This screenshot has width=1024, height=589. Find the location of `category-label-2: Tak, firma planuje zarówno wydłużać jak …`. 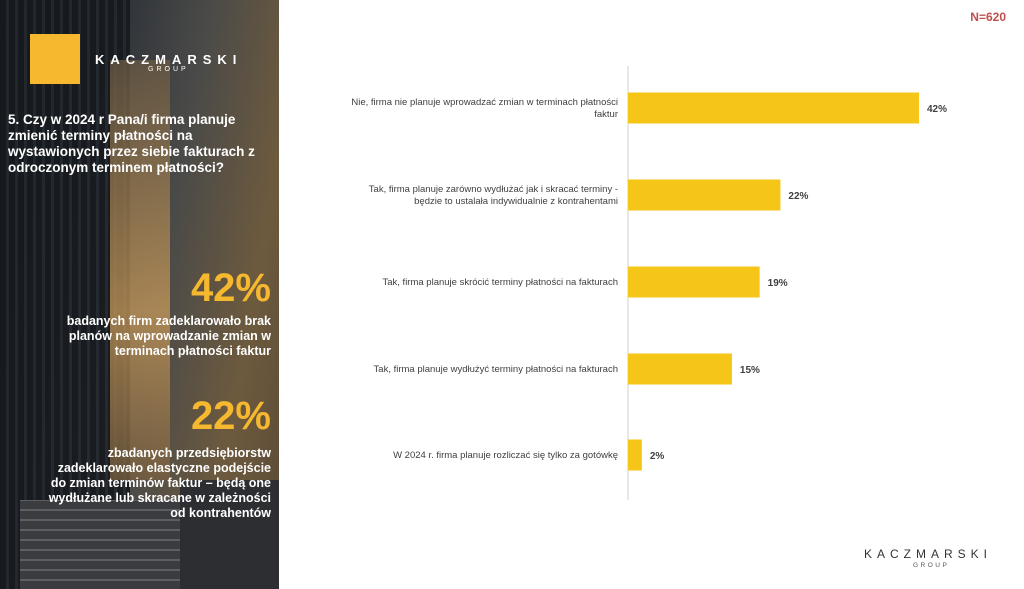

category-label-2: Tak, firma planuje zarówno wydłużać jak … is located at coordinates (493, 195).